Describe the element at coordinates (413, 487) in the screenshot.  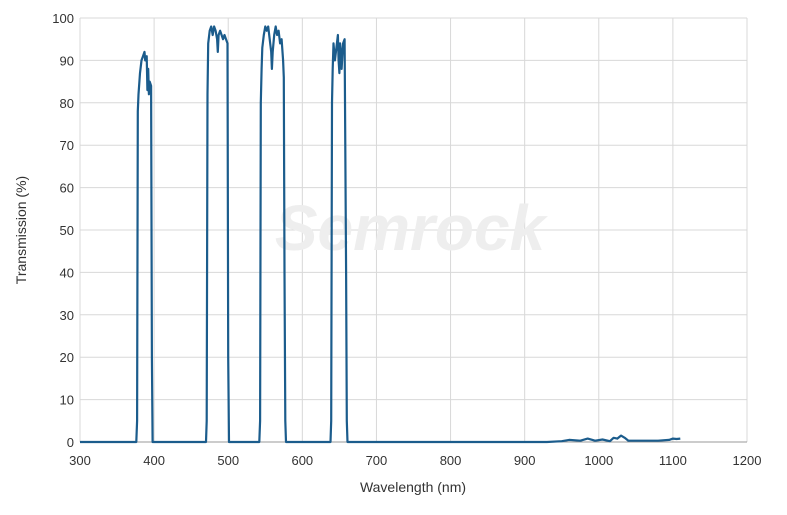
I see `x-axis-label: Wavelength (nm)` at that location.